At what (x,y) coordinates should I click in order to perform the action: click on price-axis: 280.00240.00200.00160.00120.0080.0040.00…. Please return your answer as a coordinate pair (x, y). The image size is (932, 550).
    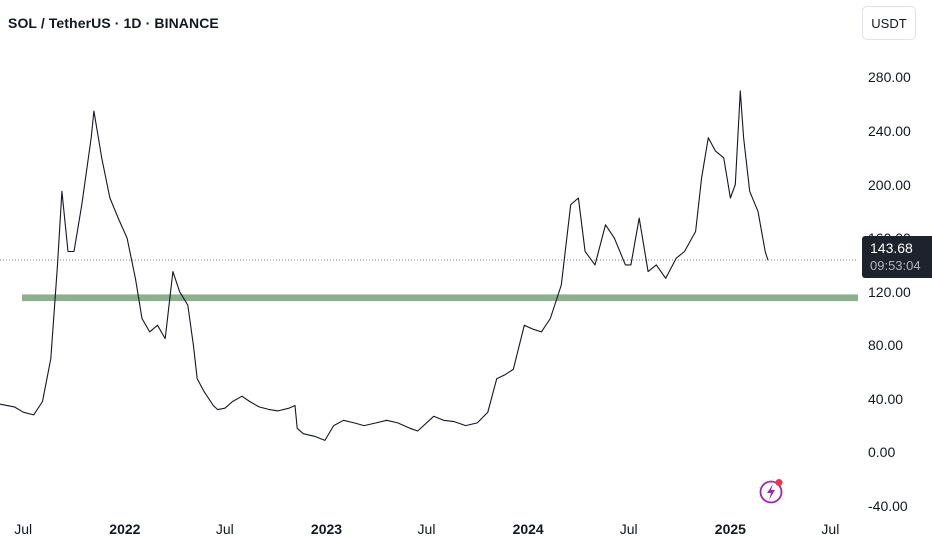
    Looking at the image, I should click on (895, 279).